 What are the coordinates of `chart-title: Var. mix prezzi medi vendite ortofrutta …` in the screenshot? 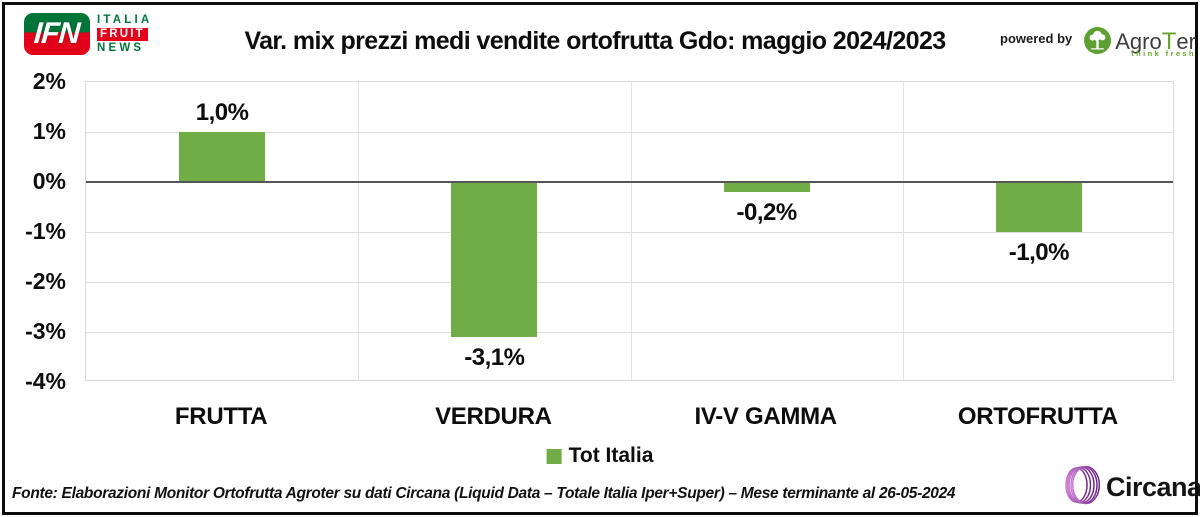 It's located at (595, 41).